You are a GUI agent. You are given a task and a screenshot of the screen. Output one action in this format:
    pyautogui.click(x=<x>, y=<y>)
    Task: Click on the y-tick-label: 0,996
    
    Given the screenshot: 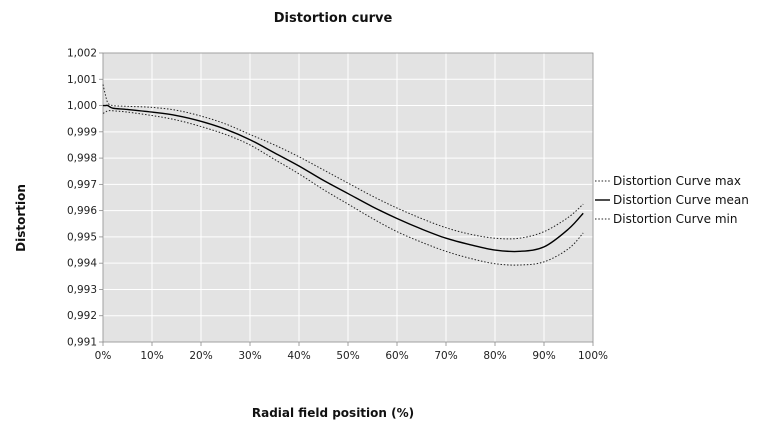 What is the action you would take?
    pyautogui.click(x=82, y=211)
    